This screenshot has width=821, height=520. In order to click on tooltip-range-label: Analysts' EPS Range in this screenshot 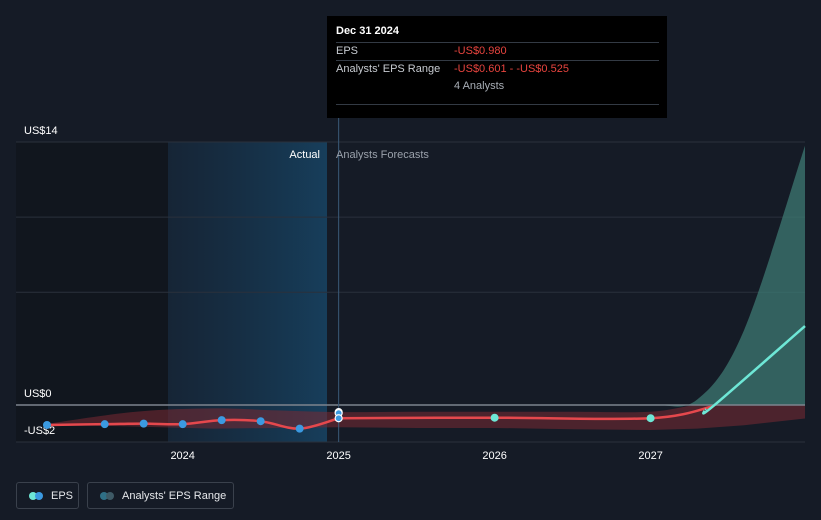, I will do `click(388, 69)`.